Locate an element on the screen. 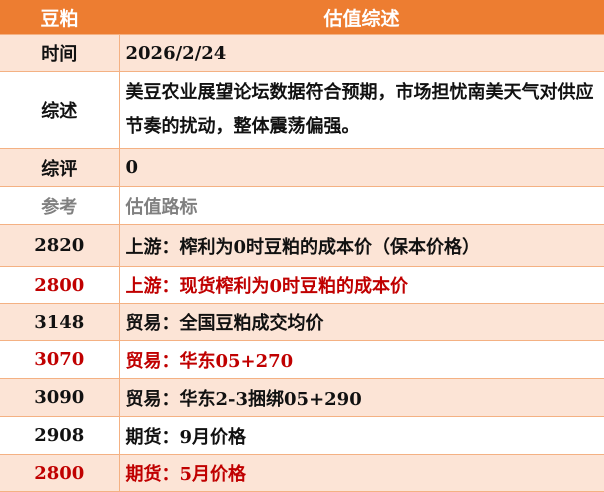  row-label: 综评 is located at coordinates (60, 167).